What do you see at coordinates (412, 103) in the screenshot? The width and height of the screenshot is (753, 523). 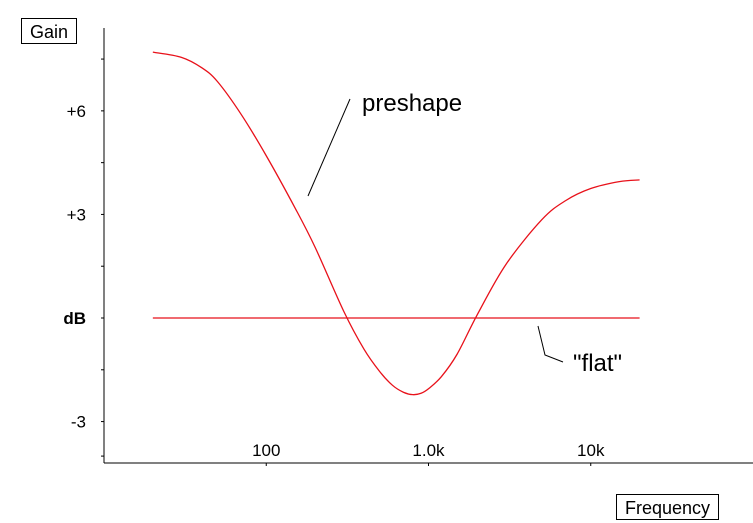 I see `preshape-label: preshape` at bounding box center [412, 103].